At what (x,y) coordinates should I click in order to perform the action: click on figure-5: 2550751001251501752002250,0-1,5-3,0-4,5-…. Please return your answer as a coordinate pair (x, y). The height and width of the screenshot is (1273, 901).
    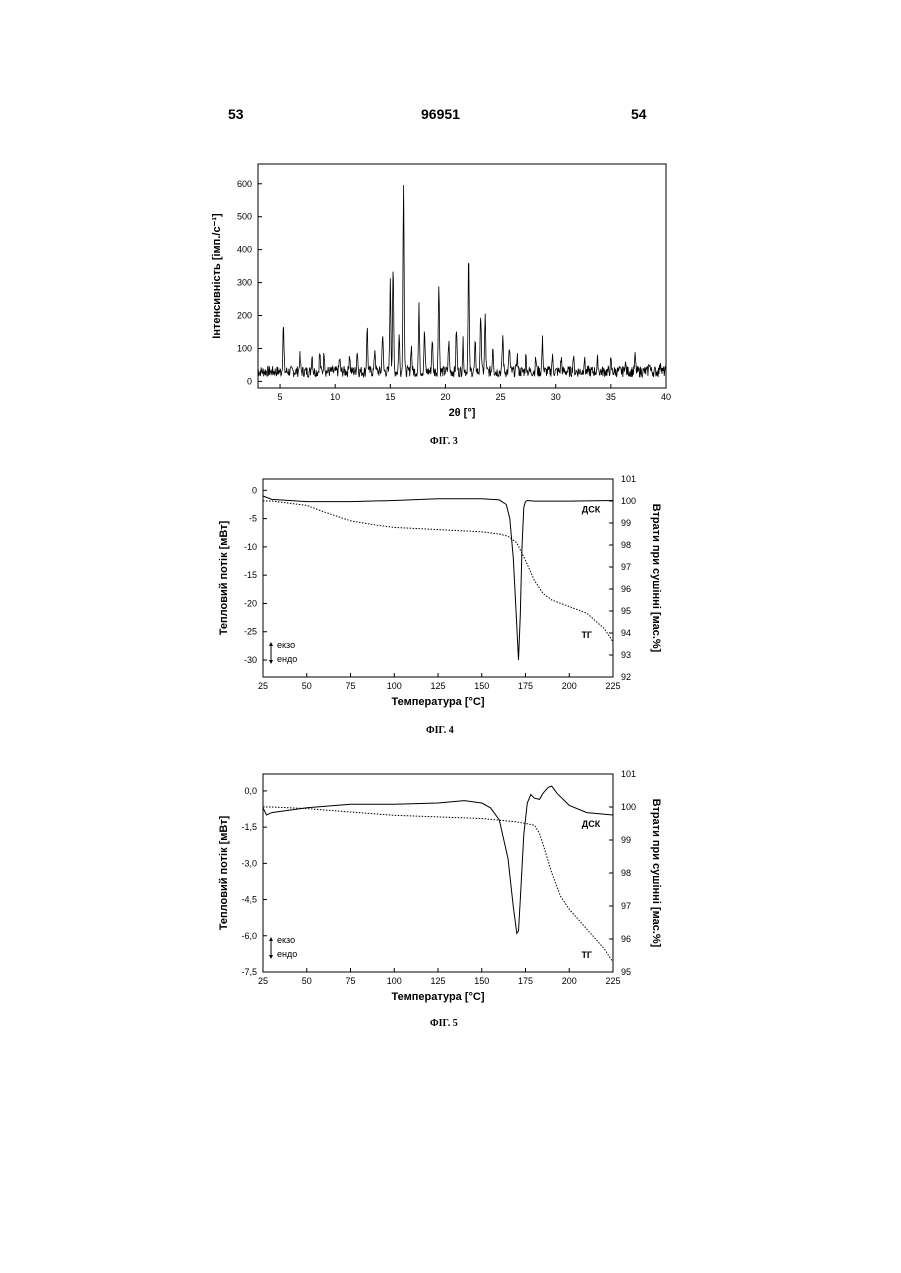
    Looking at the image, I should click on (442, 890).